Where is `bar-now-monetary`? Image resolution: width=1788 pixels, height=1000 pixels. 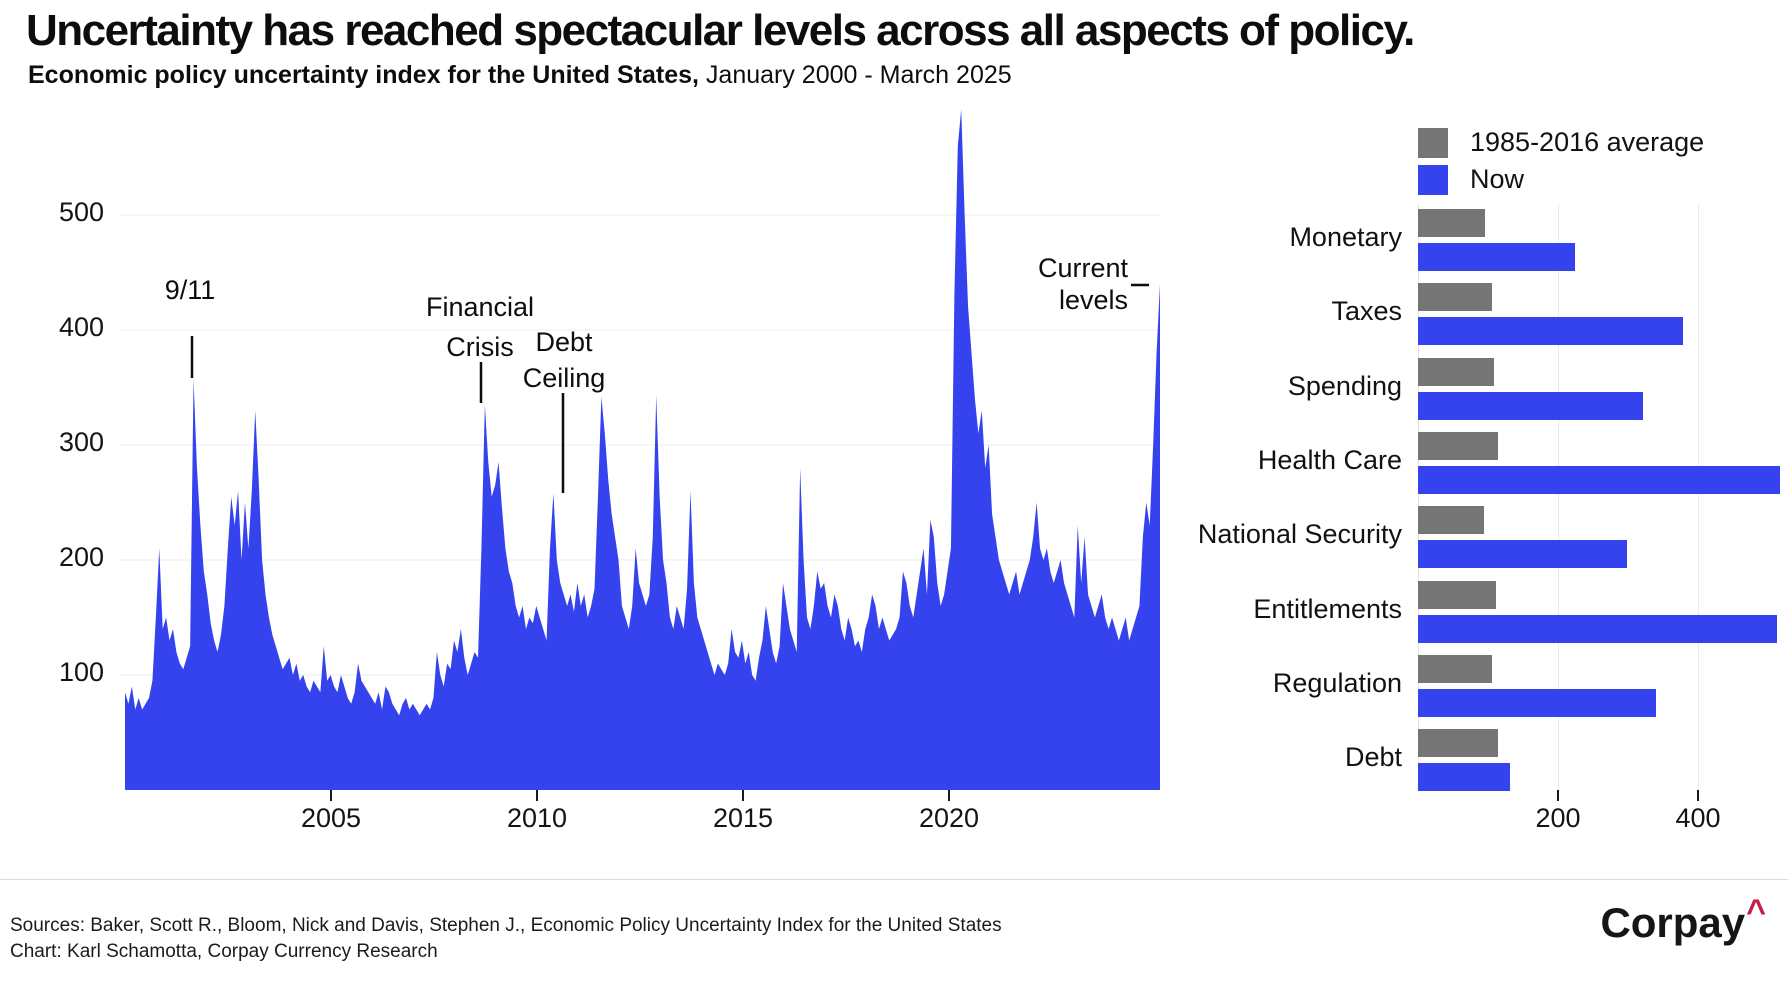
bar-now-monetary is located at coordinates (1496, 257).